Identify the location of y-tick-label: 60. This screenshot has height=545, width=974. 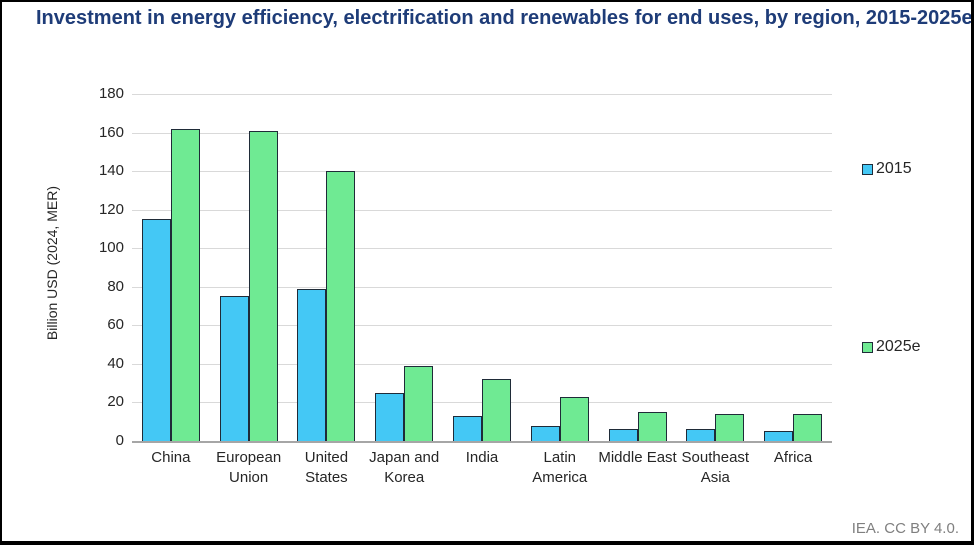
(115, 325).